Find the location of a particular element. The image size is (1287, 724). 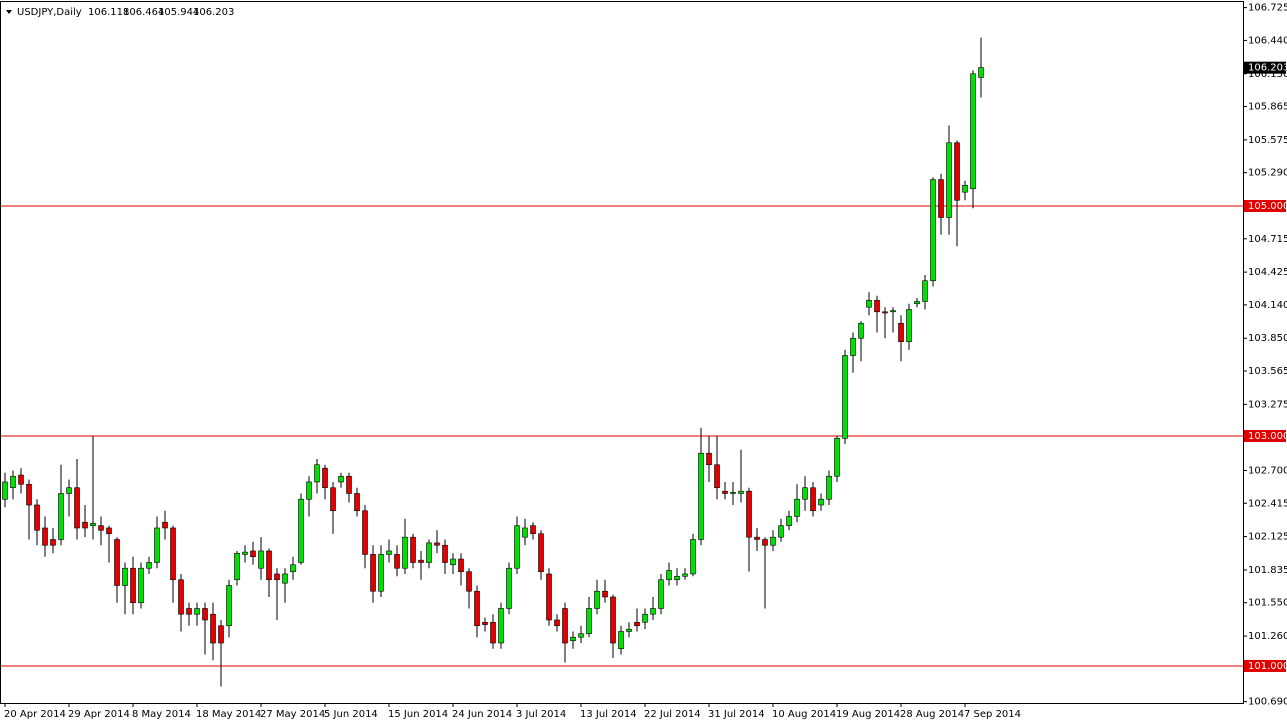

y-tick-label: 106.150 is located at coordinates (1267, 74).